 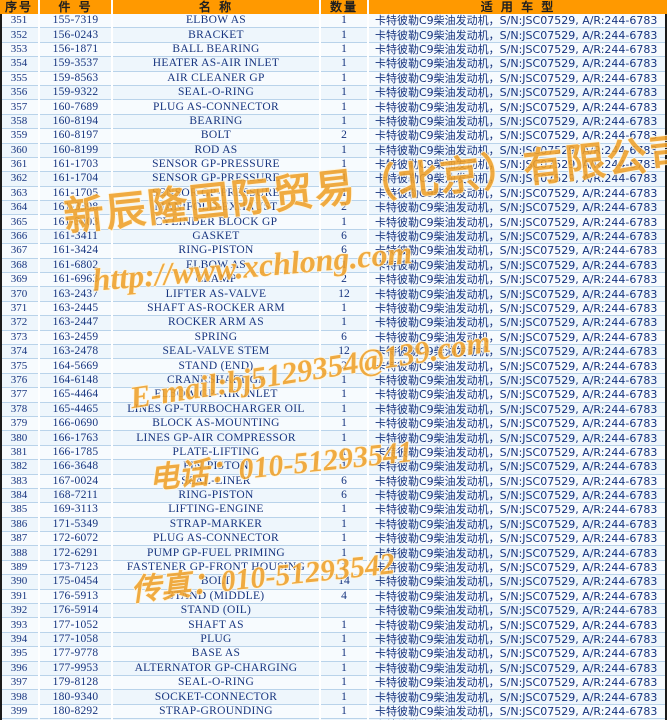 I want to click on cell-seq: 392, so click(x=19, y=611).